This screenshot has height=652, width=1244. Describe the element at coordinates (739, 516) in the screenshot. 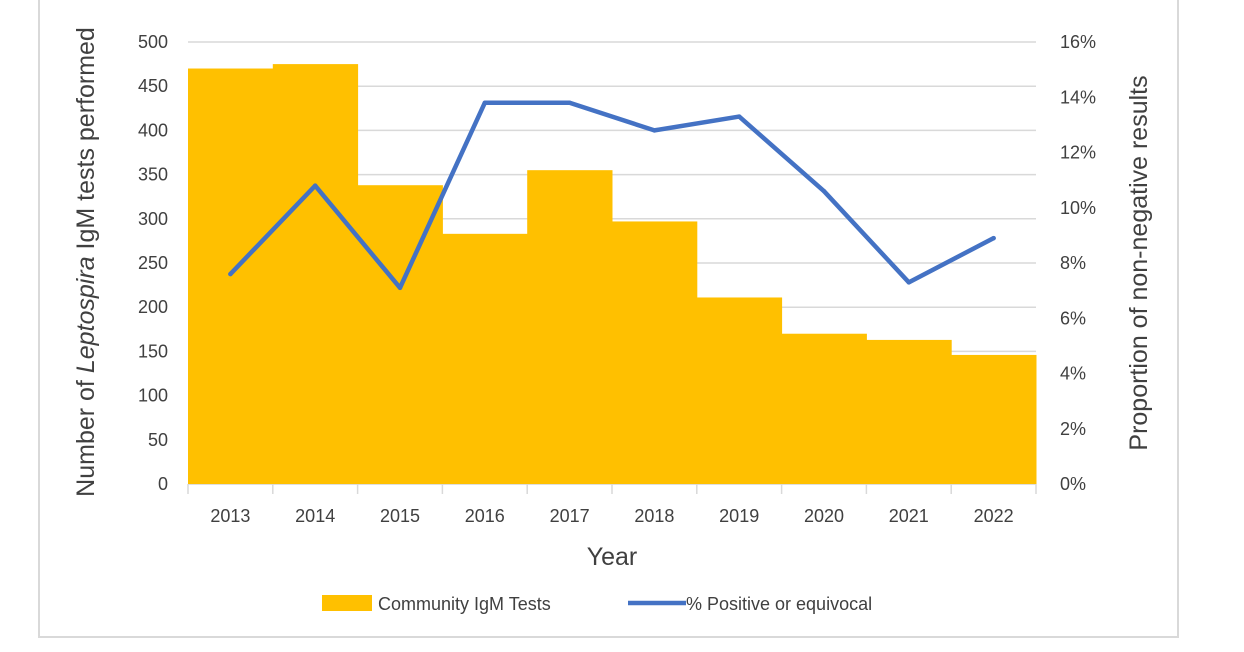

I see `x-tick-label: 2019` at that location.